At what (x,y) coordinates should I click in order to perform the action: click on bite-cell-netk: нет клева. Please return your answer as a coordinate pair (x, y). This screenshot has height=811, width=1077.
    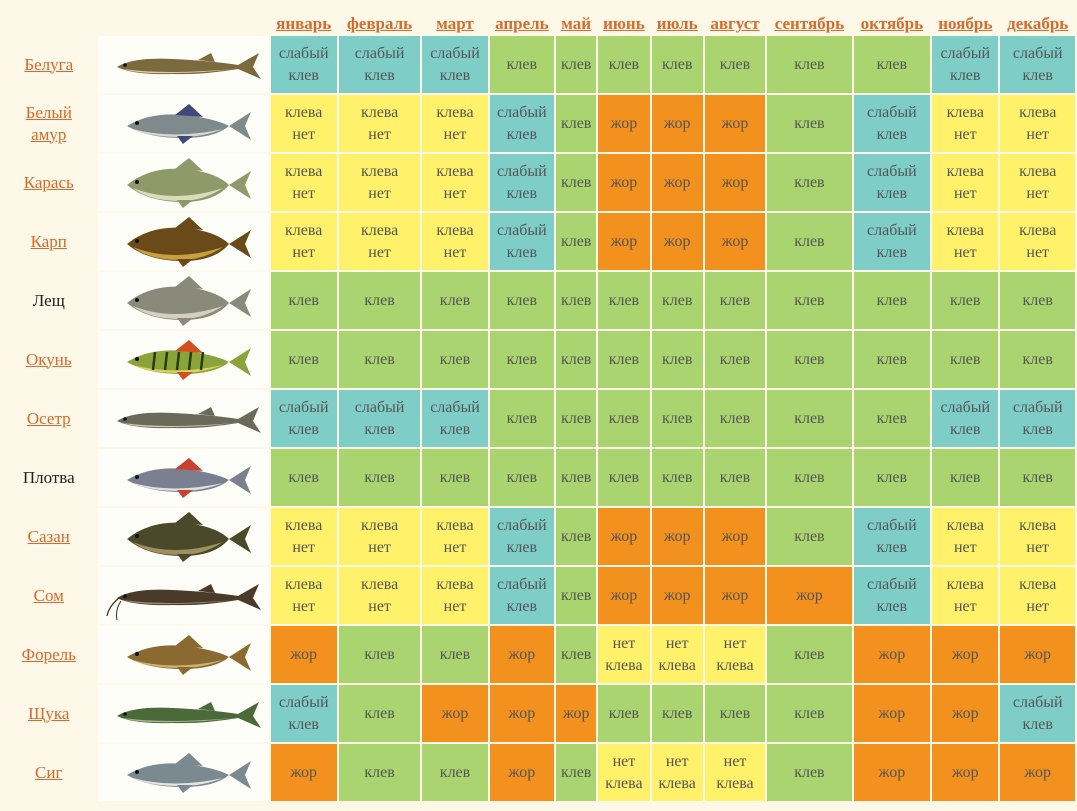
    Looking at the image, I should click on (624, 772).